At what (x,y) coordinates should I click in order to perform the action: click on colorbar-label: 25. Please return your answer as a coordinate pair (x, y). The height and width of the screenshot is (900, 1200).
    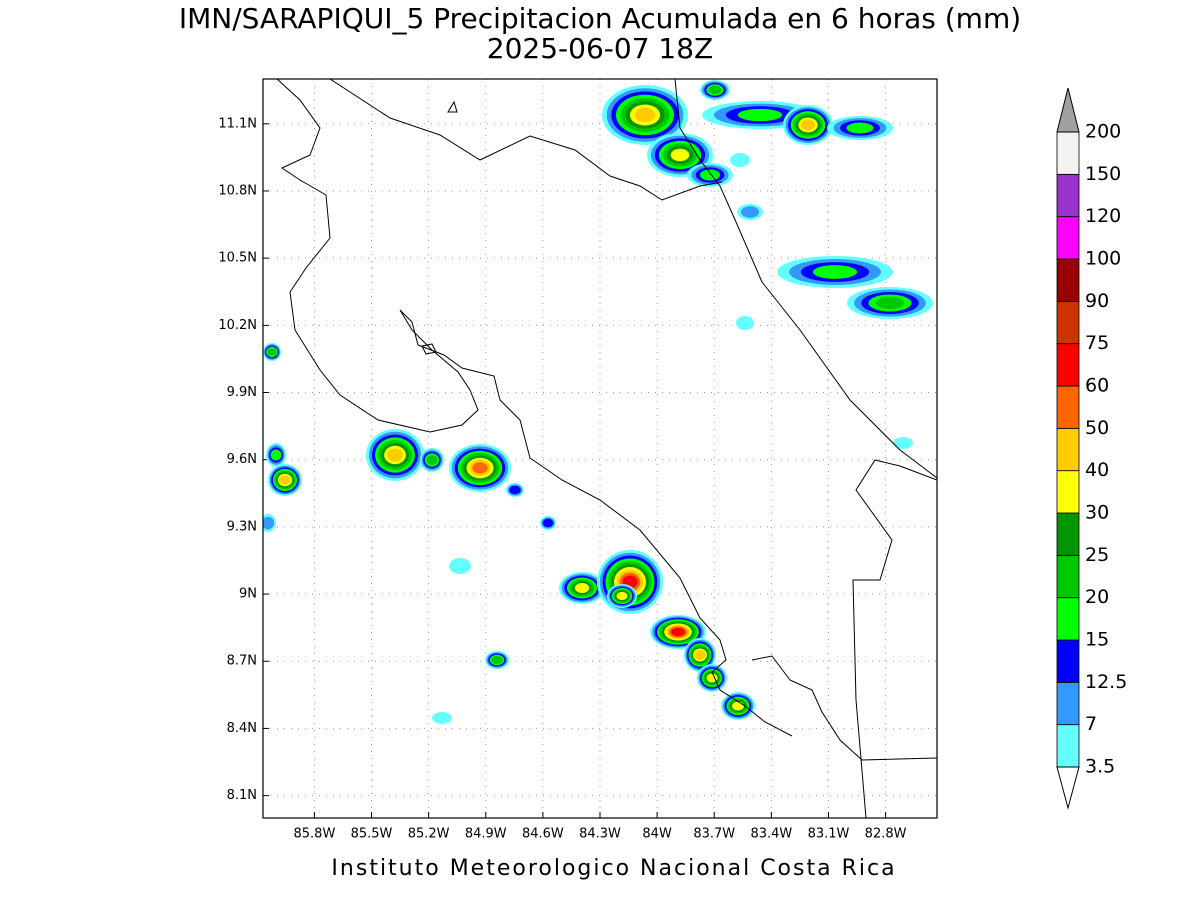
    Looking at the image, I should click on (1097, 555).